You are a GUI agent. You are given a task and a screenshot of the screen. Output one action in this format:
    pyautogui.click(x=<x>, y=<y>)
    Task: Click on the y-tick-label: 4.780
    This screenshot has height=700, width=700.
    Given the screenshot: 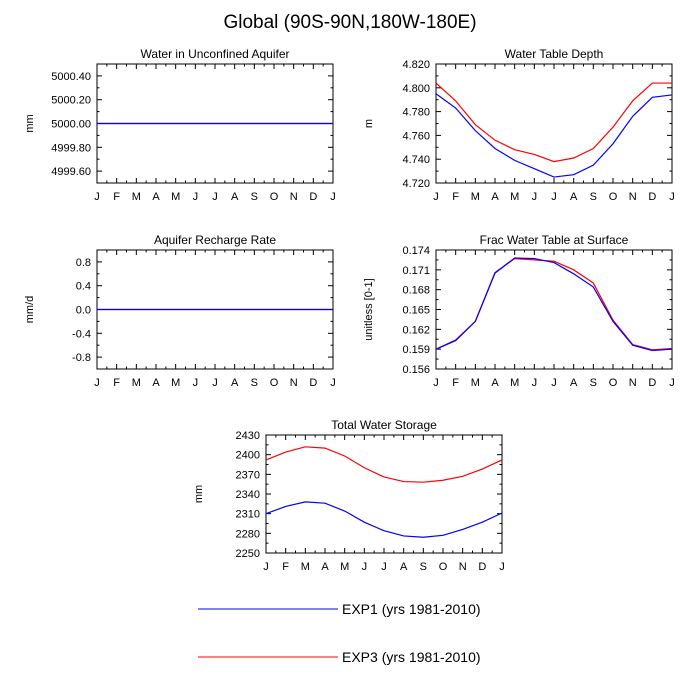 What is the action you would take?
    pyautogui.click(x=416, y=113)
    